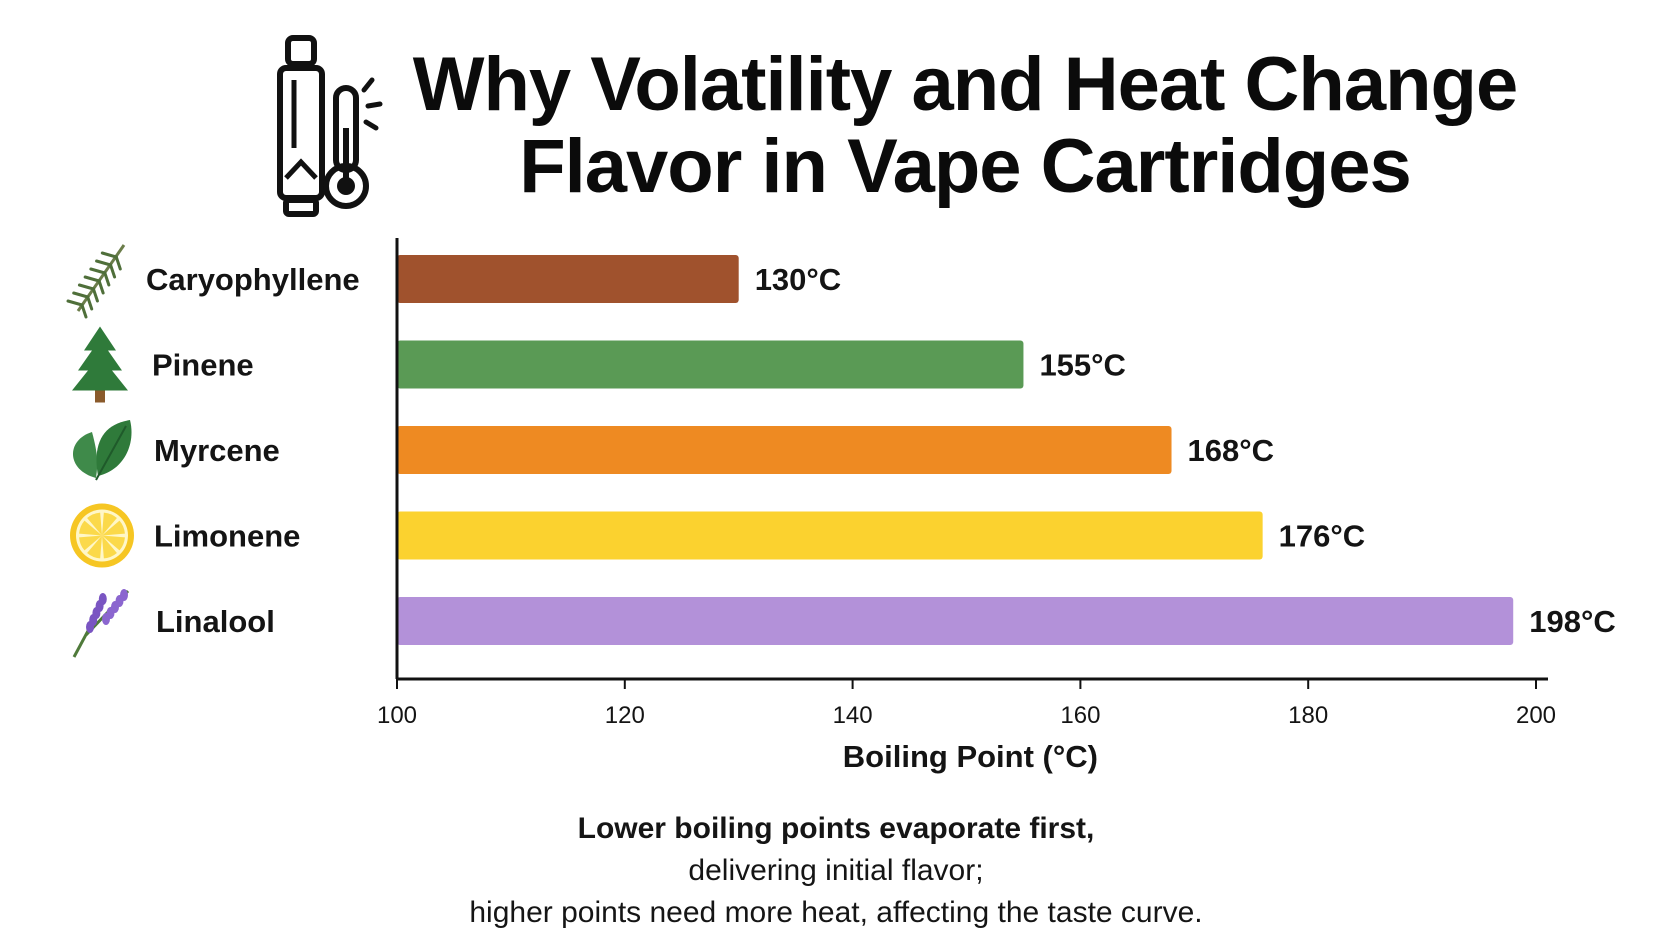 Image resolution: width=1672 pixels, height=940 pixels. I want to click on category-label-linalool: Linalool, so click(215, 621).